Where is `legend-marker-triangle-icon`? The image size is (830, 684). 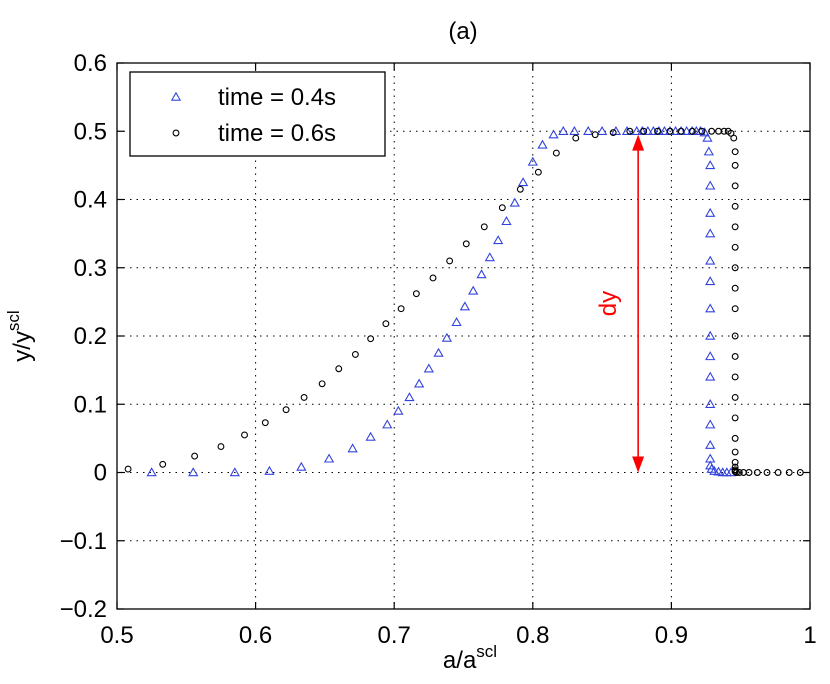 legend-marker-triangle-icon is located at coordinates (176, 96).